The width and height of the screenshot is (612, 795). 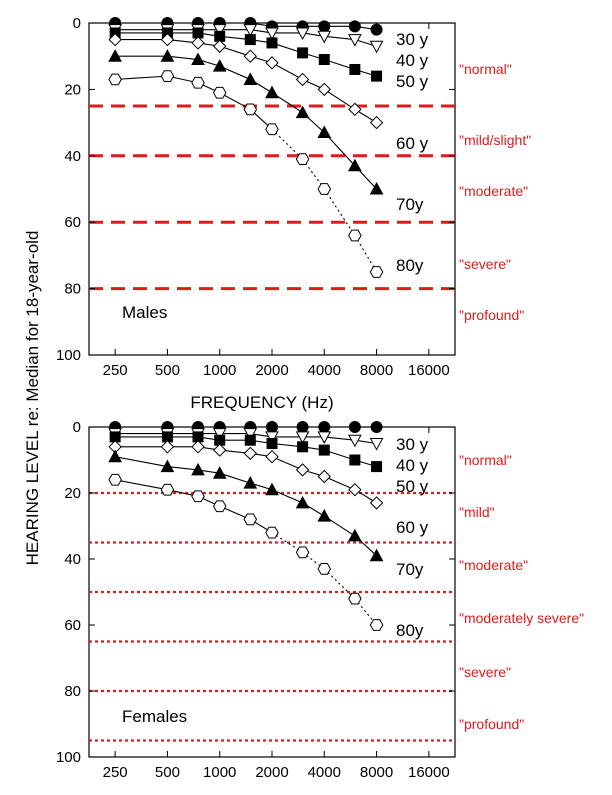 I want to click on x-tick-label: 2000, so click(x=271, y=370).